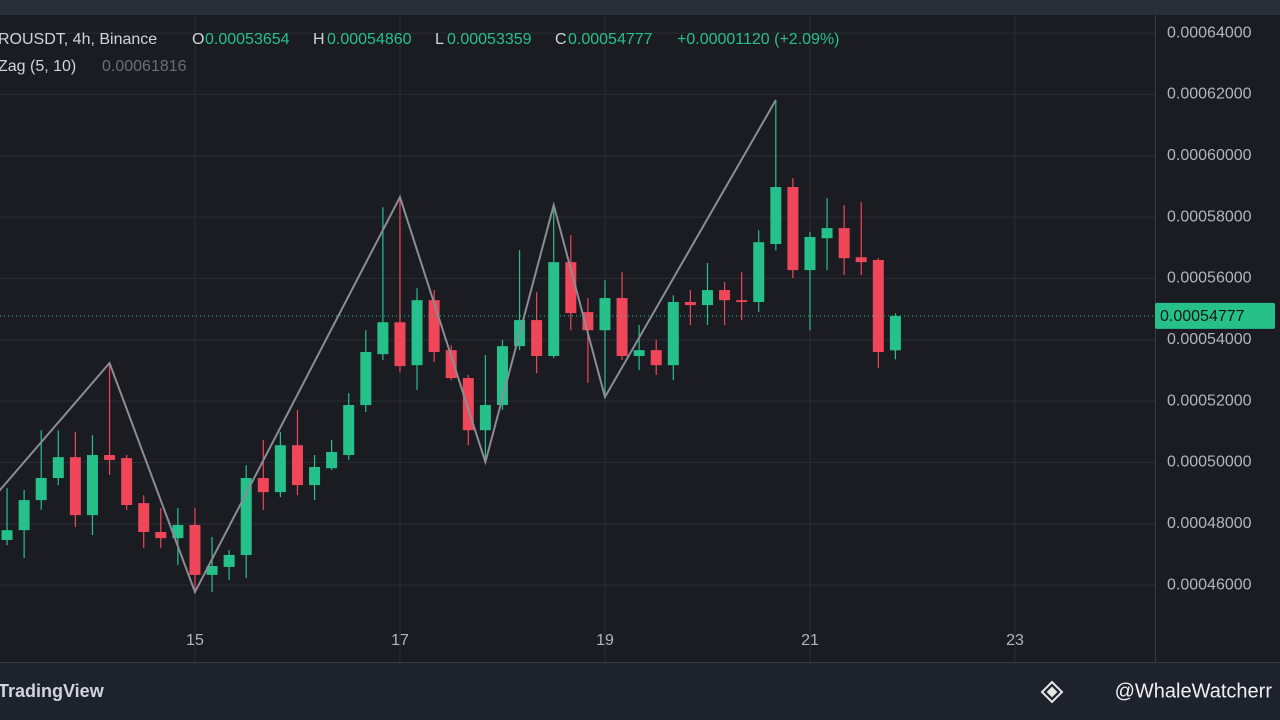  What do you see at coordinates (144, 66) in the screenshot?
I see `indicator-value: 0.00061816` at bounding box center [144, 66].